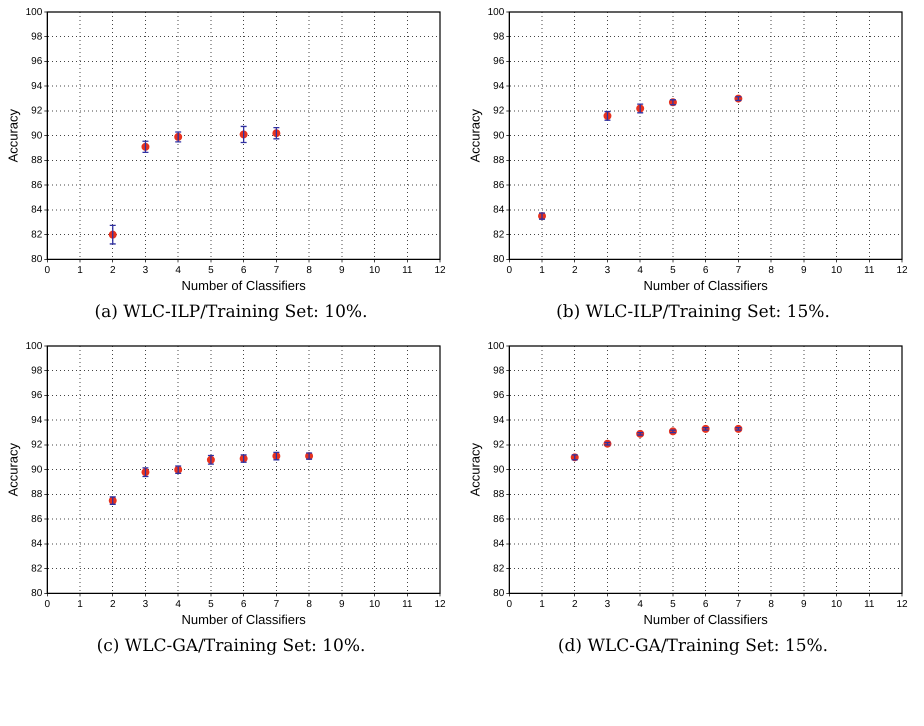 This screenshot has width=924, height=726. Describe the element at coordinates (231, 646) in the screenshot. I see `text: (c) WLC-GA/Training Set: 10%.` at that location.